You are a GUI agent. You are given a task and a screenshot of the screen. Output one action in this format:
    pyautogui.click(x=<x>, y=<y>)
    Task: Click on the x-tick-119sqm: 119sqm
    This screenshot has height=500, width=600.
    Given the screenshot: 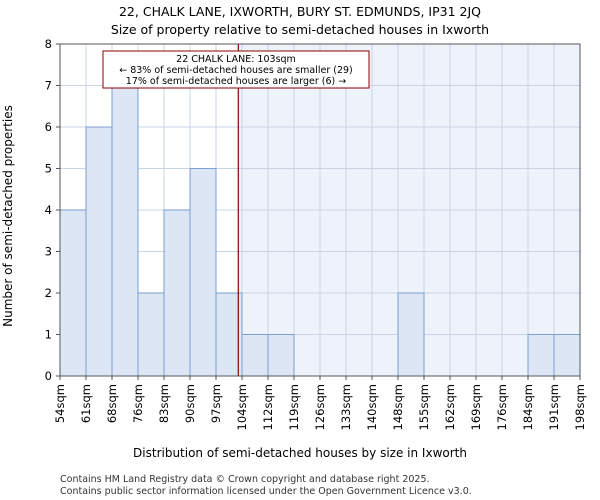 What is the action you would take?
    pyautogui.click(x=294, y=407)
    